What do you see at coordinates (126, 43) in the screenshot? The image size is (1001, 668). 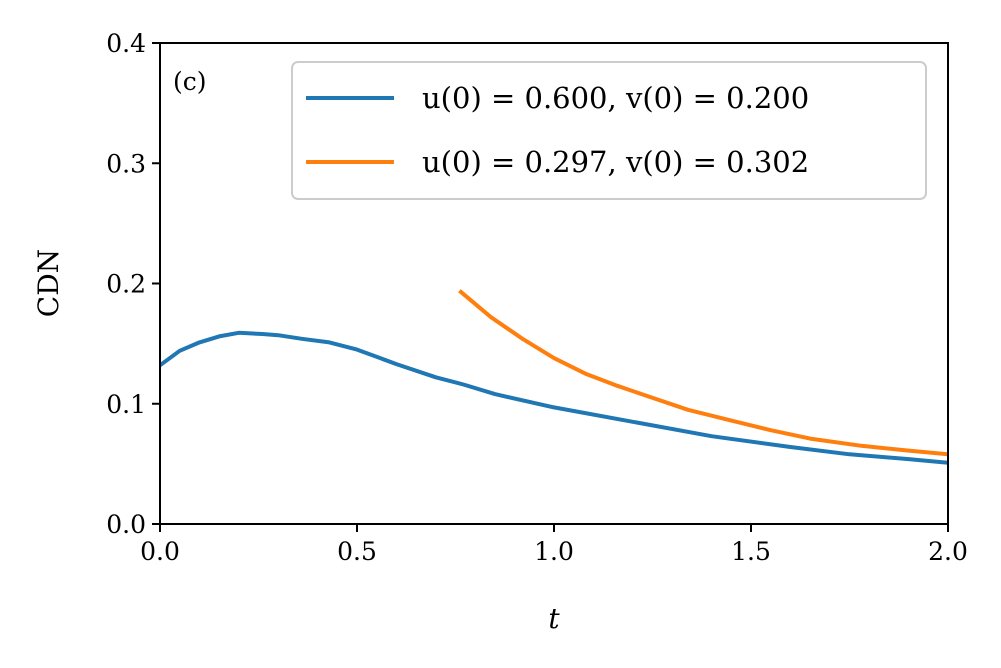 I see `y-tick-label: 0.4` at bounding box center [126, 43].